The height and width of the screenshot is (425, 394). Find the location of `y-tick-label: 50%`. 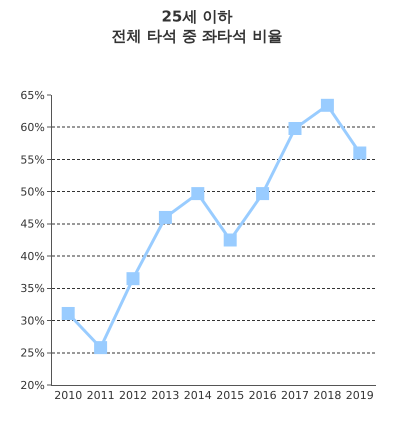

y-tick-label: 50% is located at coordinates (32, 192).